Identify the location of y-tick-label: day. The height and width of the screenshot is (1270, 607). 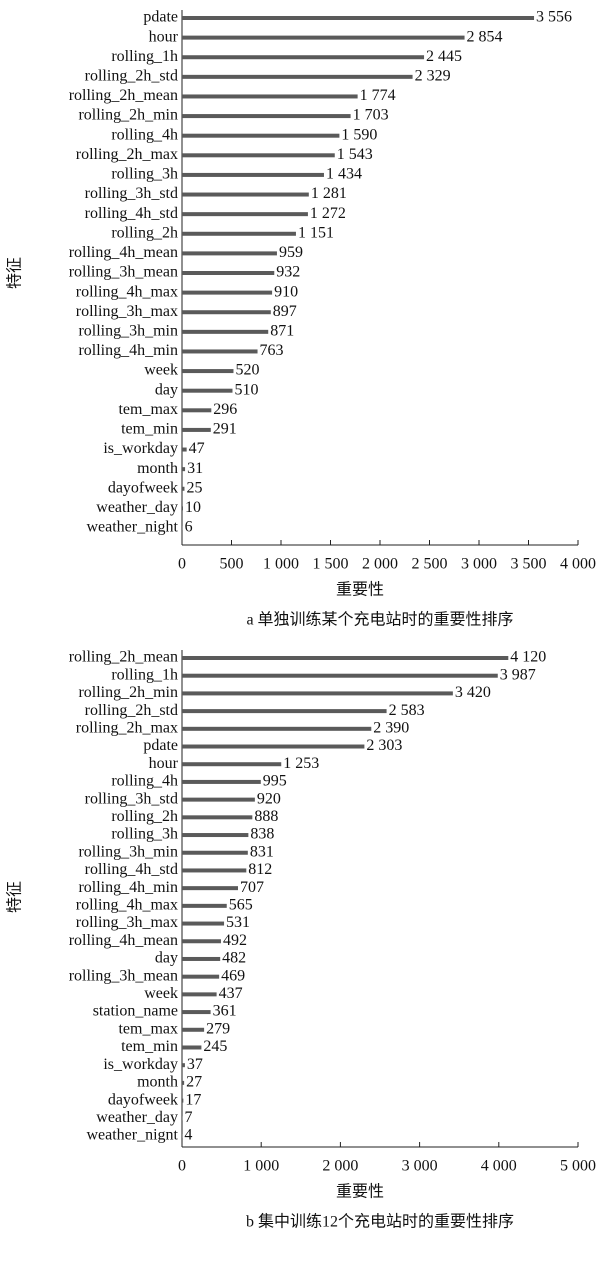
(166, 389).